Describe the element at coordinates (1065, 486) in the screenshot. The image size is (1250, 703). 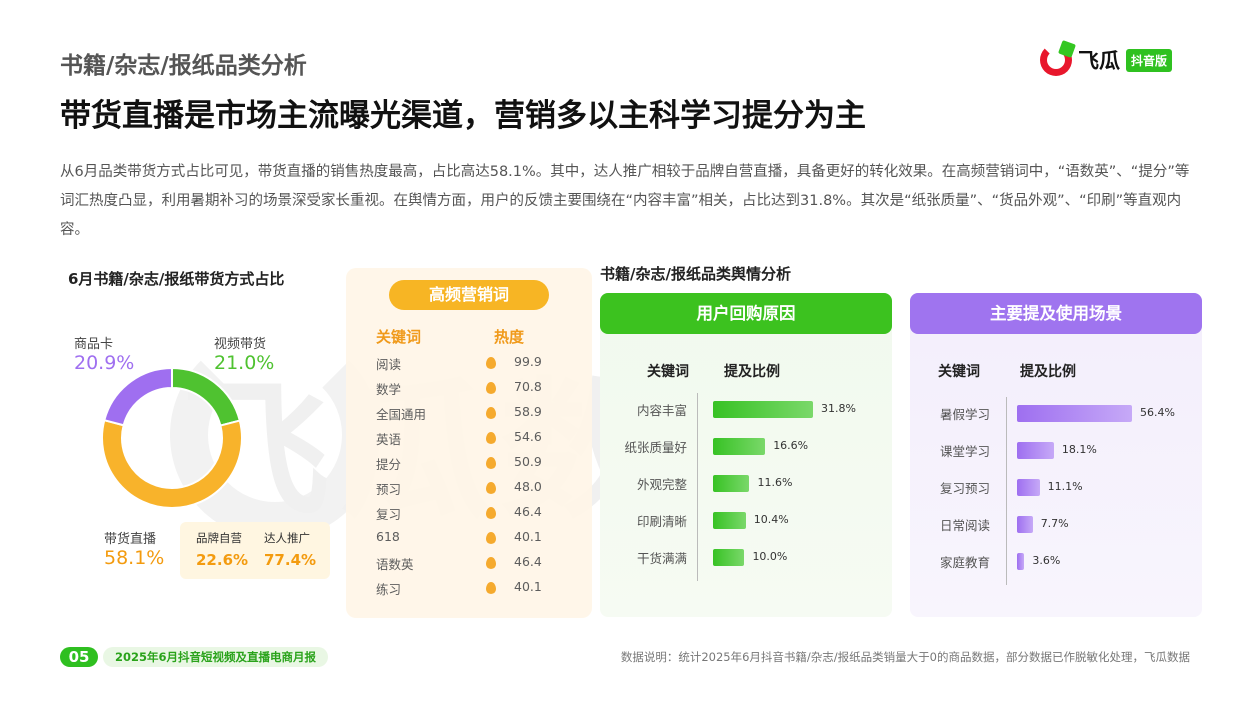
I see `bar-value-label: 11.1%` at that location.